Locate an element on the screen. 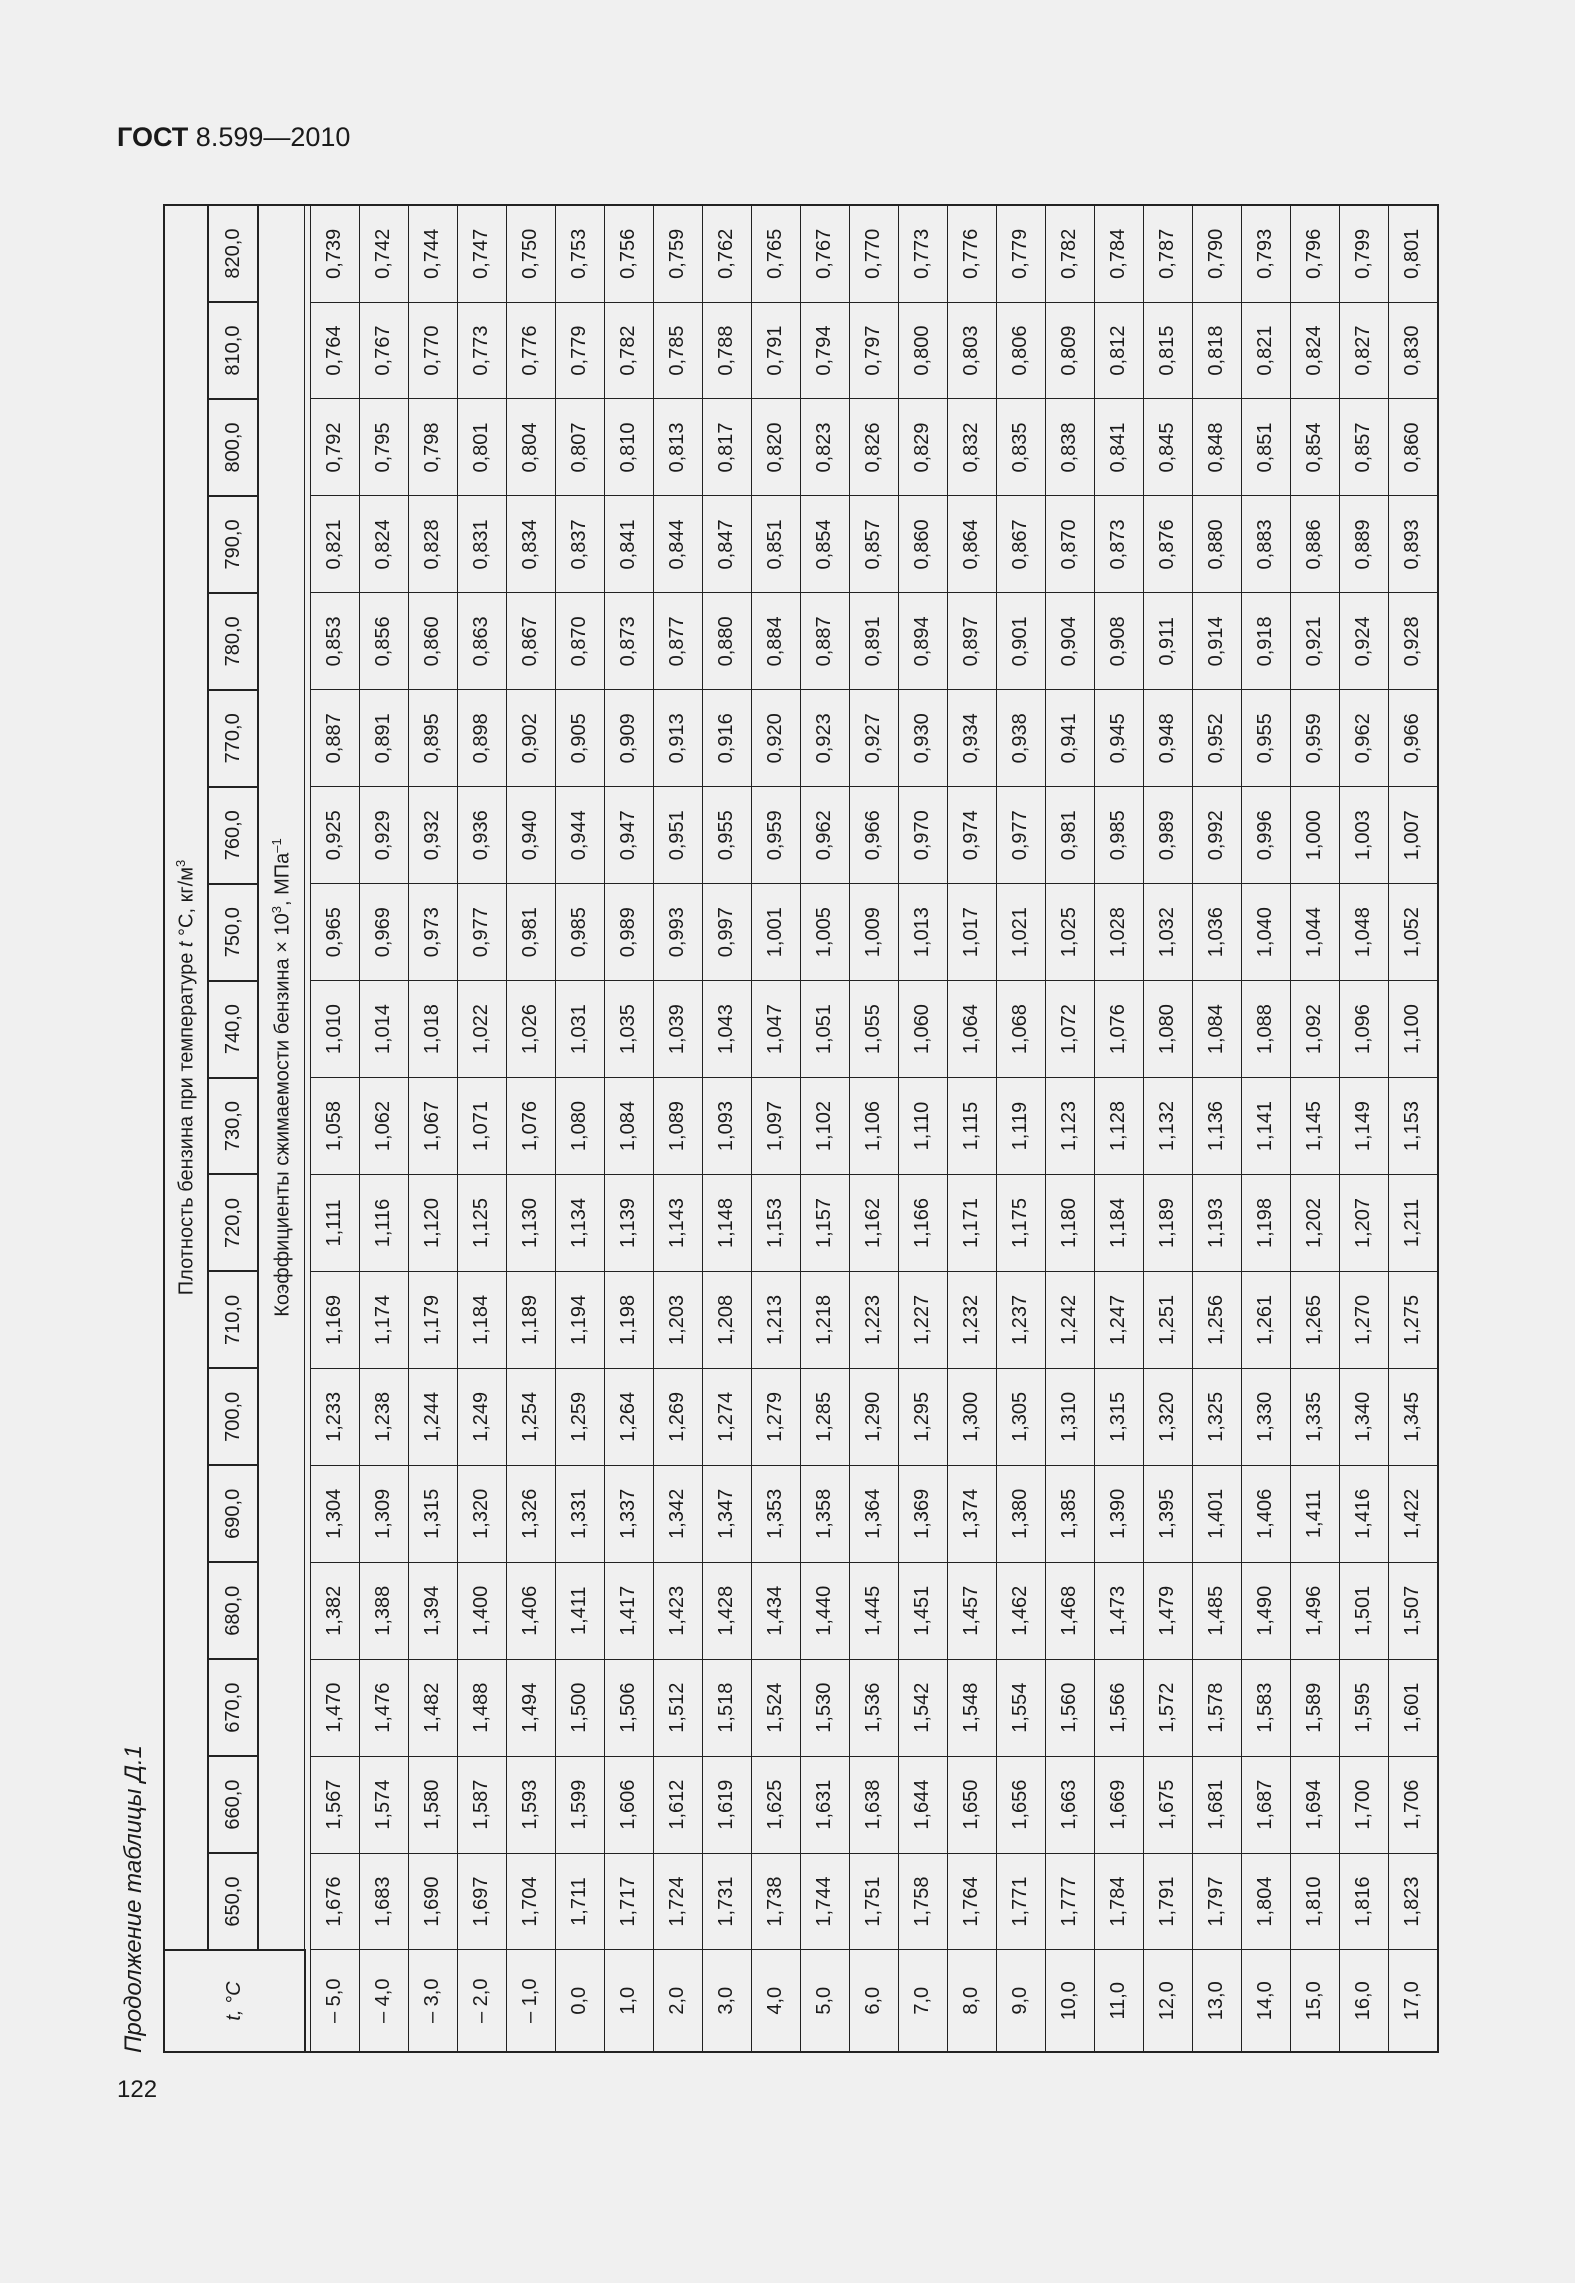 The width and height of the screenshot is (1575, 2283). coefficient-cell: 1,512 is located at coordinates (677, 1708).